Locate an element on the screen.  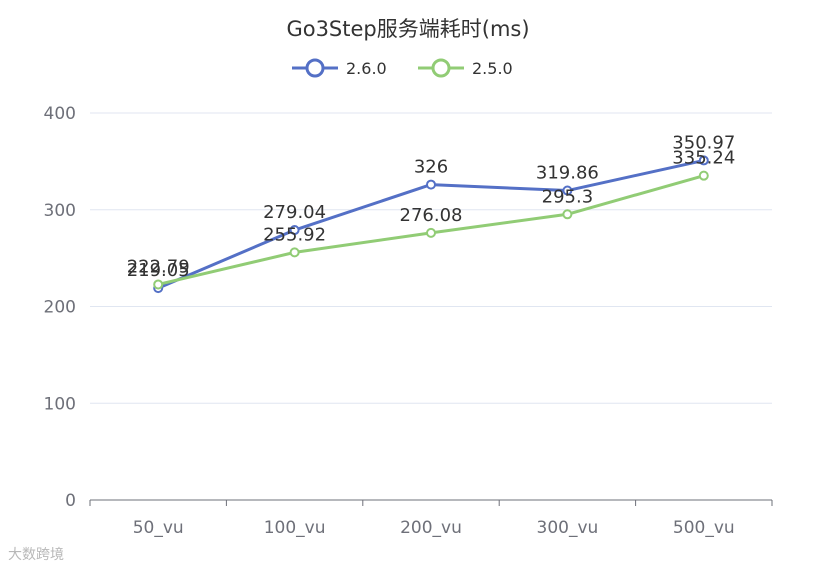
data-label: 222.79 is located at coordinates (158, 266).